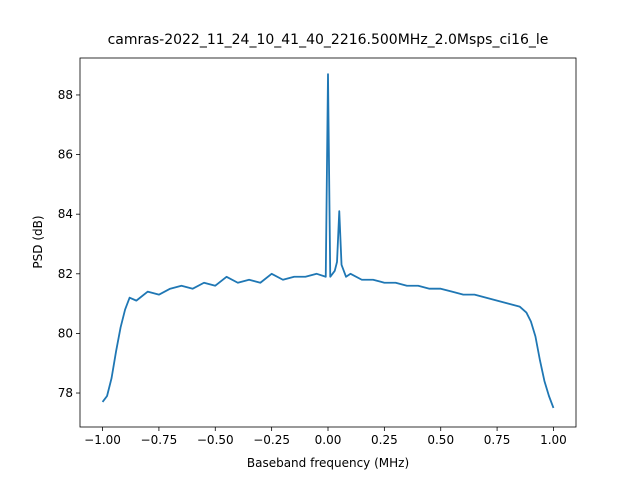  Describe the element at coordinates (328, 440) in the screenshot. I see `x-tick-label: 0.00` at that location.